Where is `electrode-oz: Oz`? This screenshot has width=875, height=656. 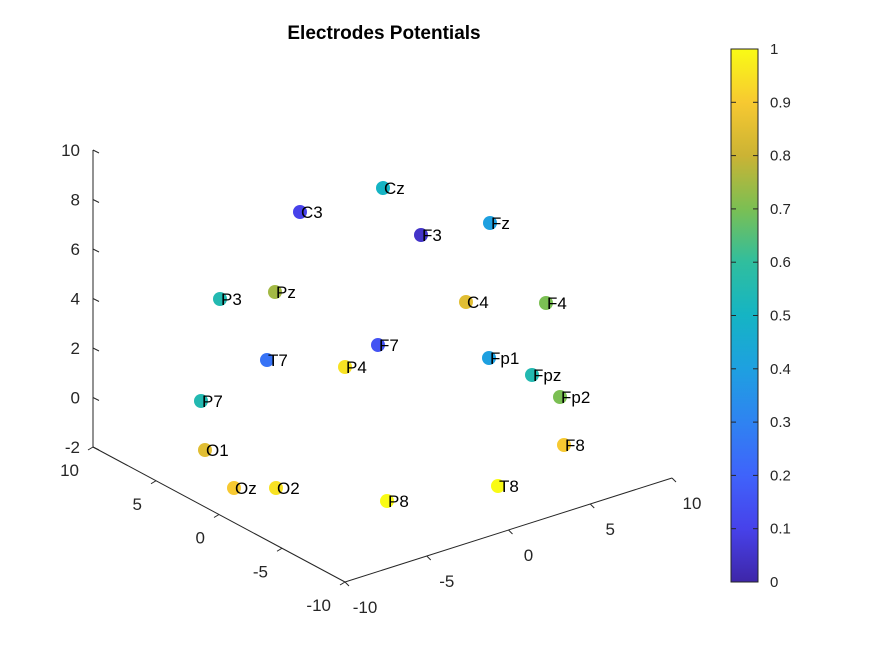 electrode-oz: Oz is located at coordinates (242, 488).